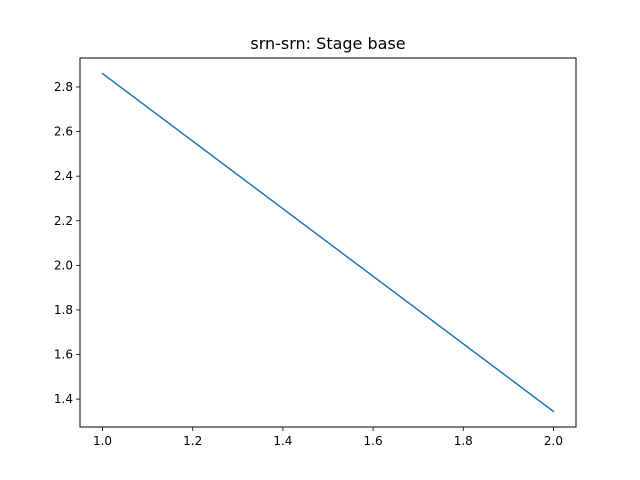 This screenshot has height=480, width=640. I want to click on y-tick-label: 2.8, so click(63, 87).